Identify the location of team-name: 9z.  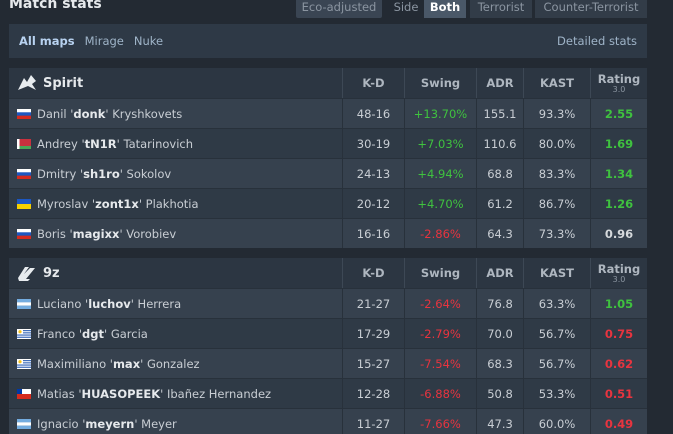
(51, 273).